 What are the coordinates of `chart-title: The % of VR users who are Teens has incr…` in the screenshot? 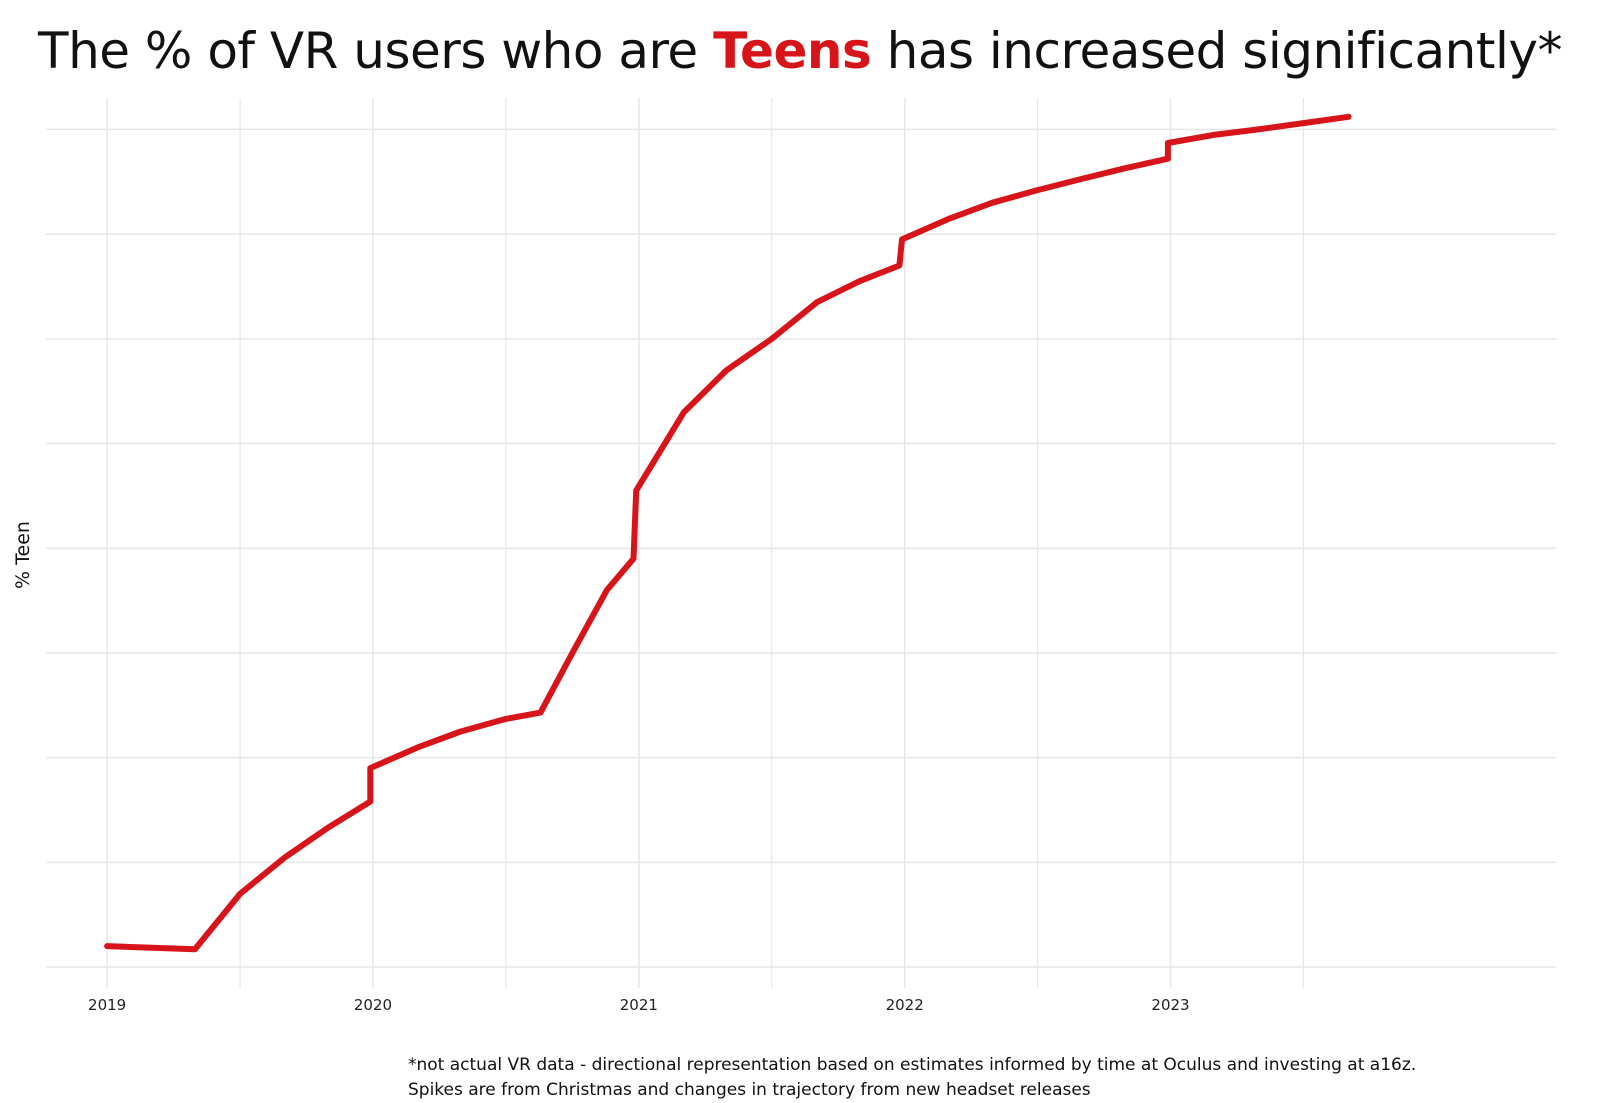 It's located at (800, 51).